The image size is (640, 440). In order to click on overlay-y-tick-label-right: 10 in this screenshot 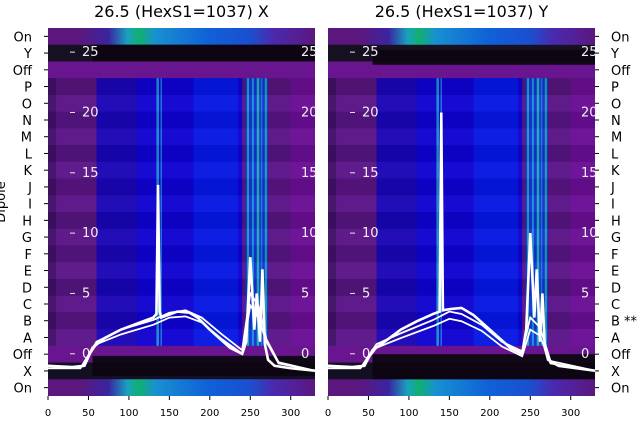, I will do `click(589, 233)`.